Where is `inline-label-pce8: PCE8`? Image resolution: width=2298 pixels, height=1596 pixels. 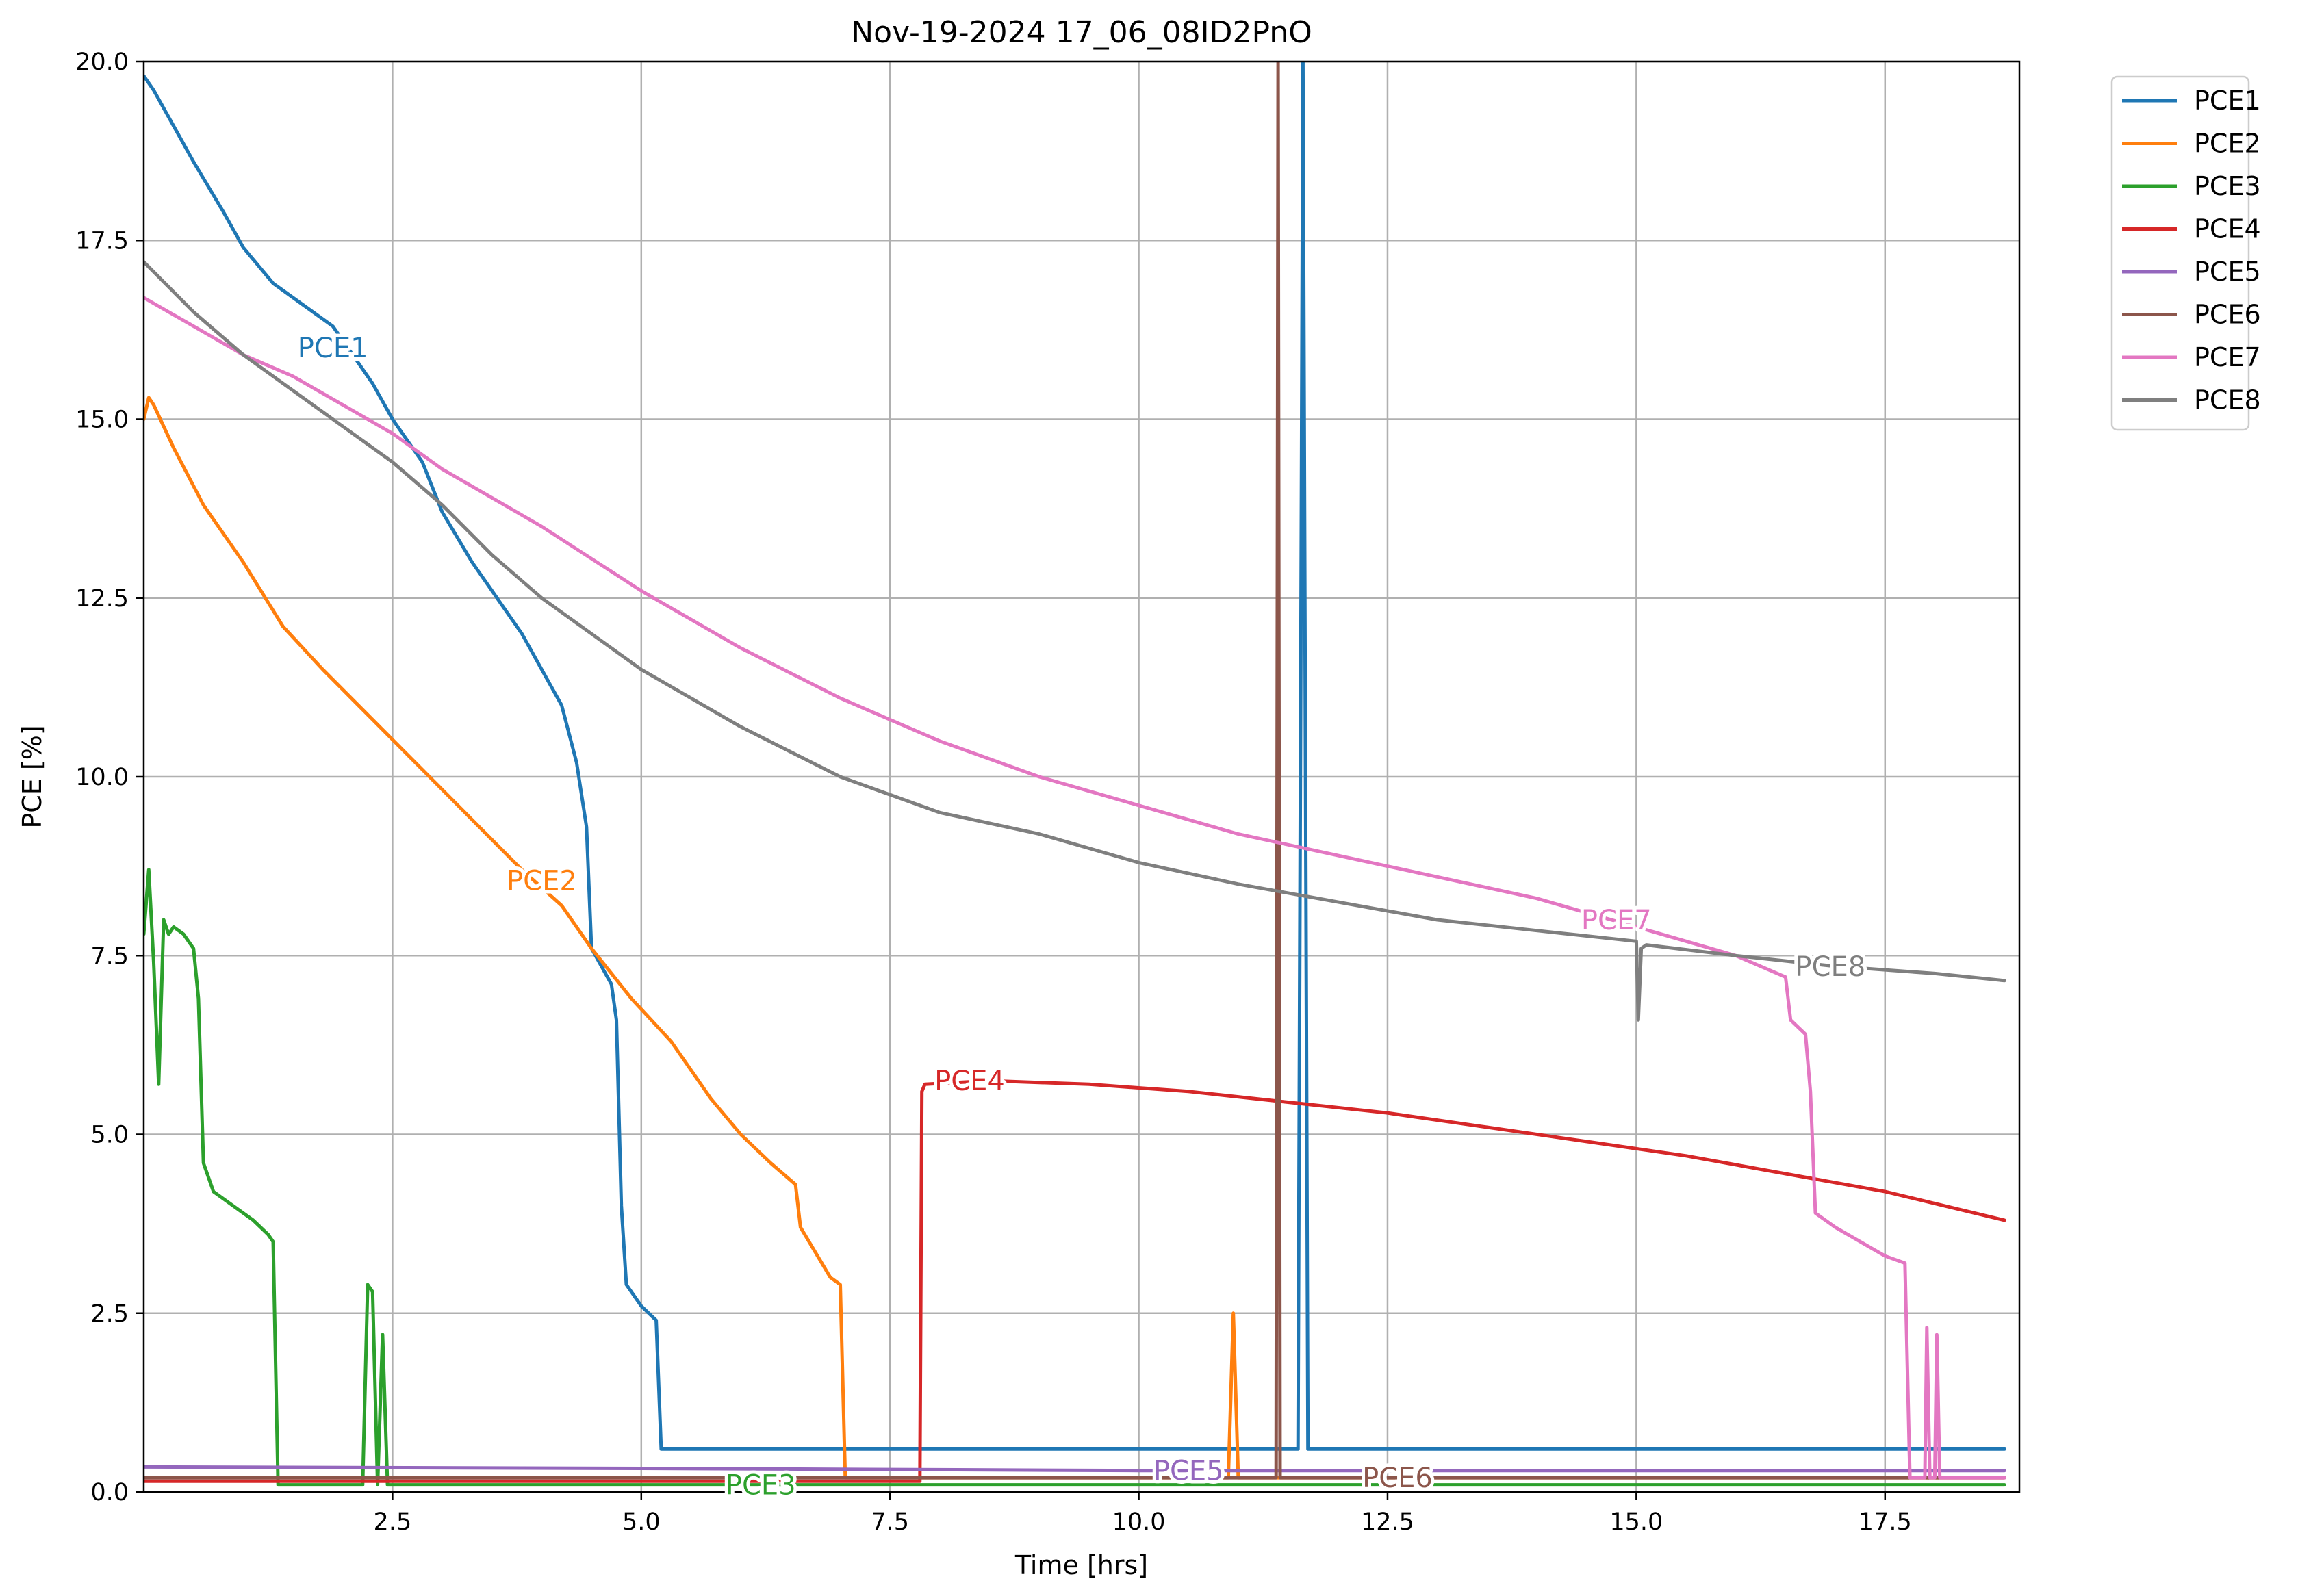
inline-label-pce8: PCE8 is located at coordinates (1830, 967).